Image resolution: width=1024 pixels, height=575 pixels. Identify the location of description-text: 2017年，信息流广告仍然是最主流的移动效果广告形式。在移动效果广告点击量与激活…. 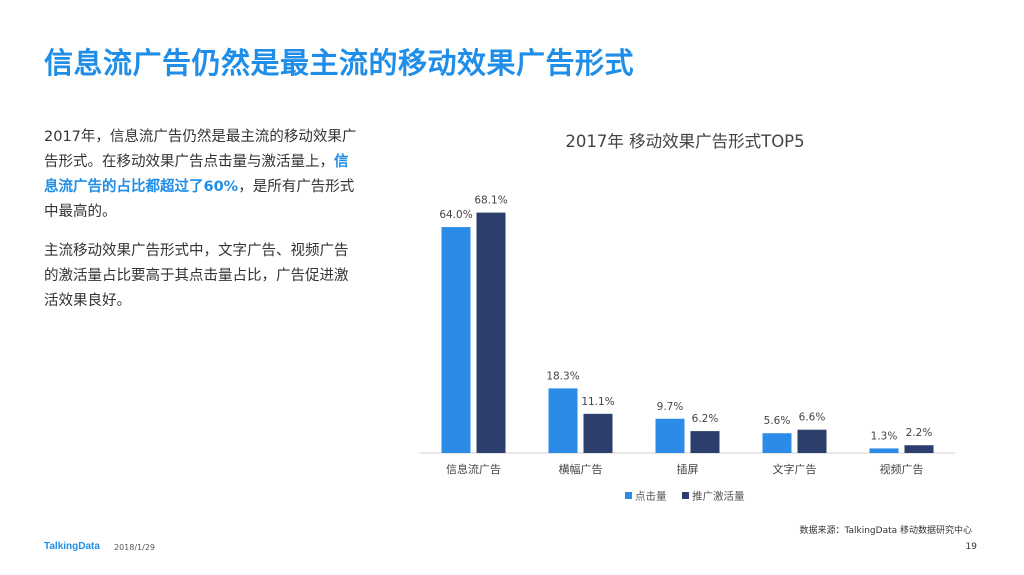
(200, 149).